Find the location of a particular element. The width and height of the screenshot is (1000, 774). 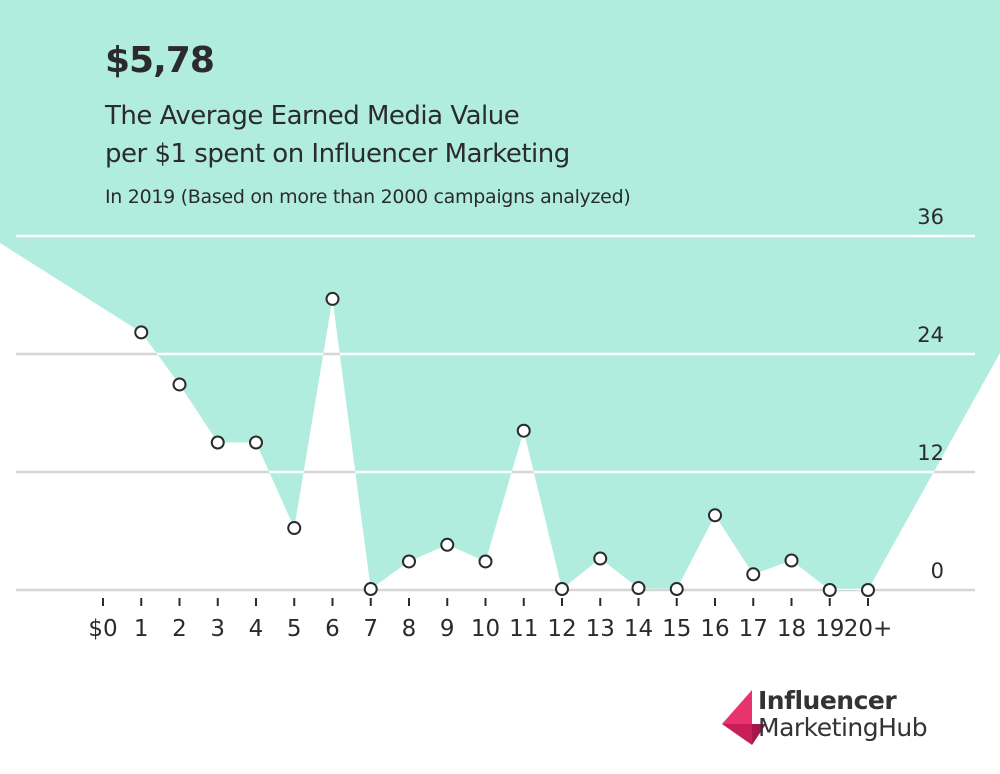

logo-text-line1: Influencer is located at coordinates (827, 700).